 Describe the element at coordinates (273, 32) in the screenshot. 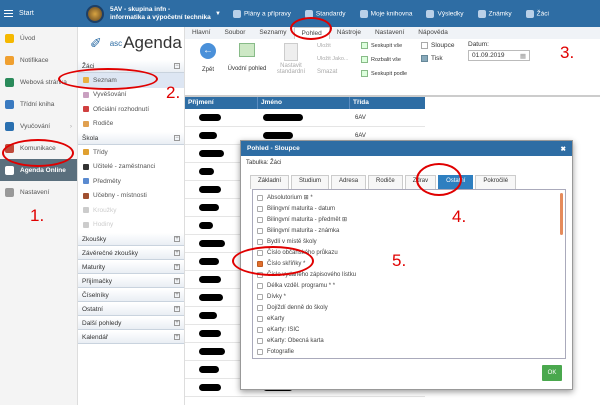

I see `tab-seznamy: Seznamy` at that location.